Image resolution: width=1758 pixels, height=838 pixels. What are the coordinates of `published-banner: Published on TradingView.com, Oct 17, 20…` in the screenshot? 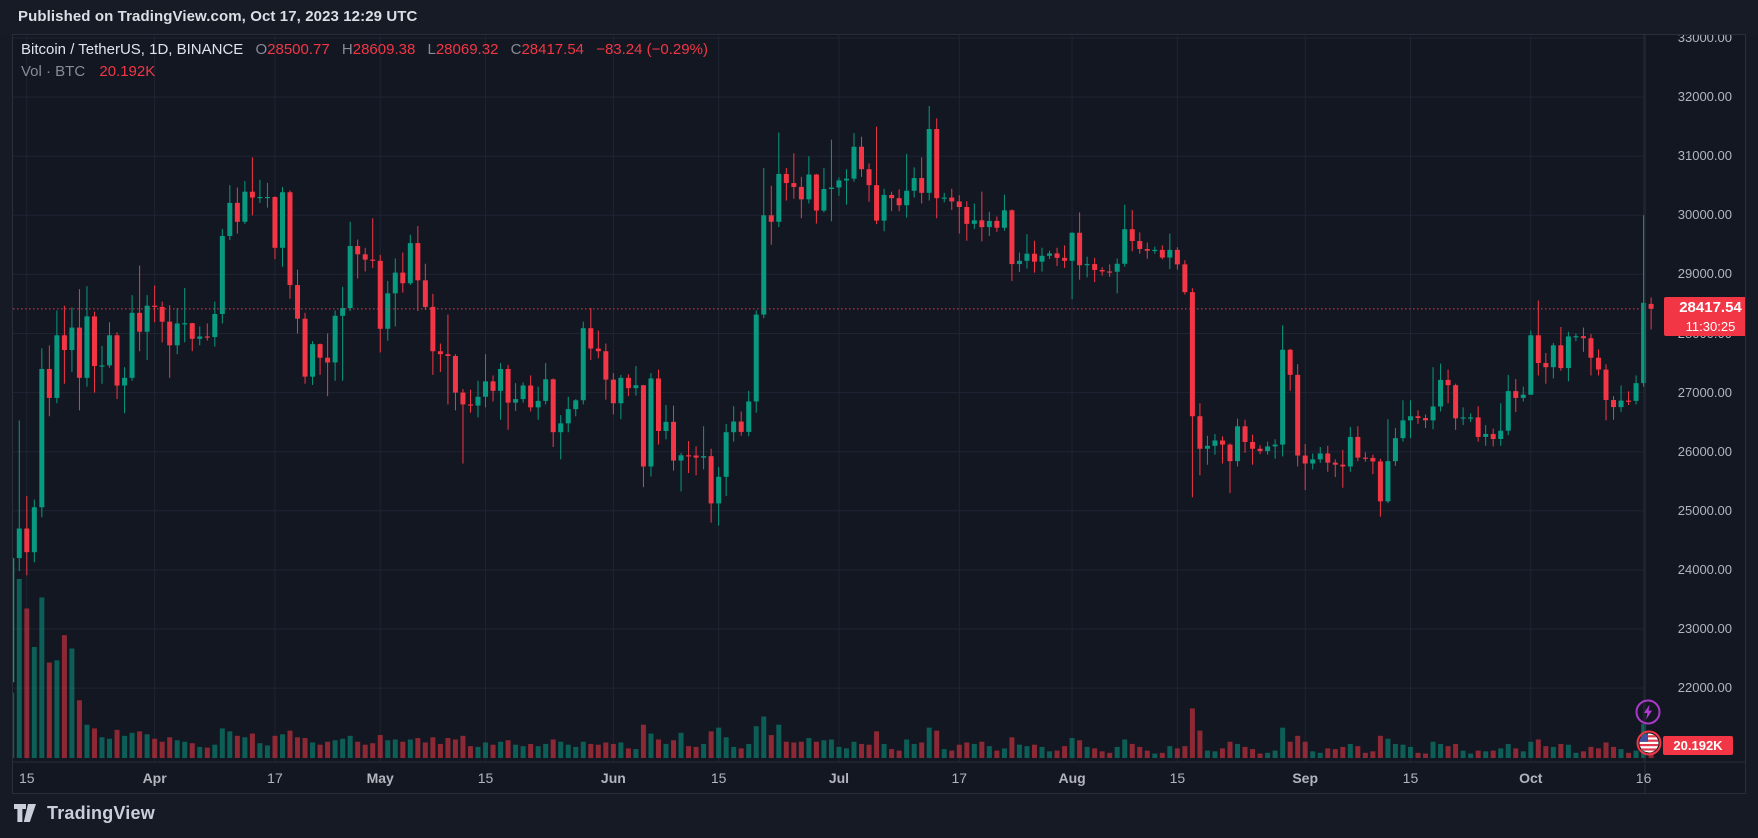 It's located at (879, 17).